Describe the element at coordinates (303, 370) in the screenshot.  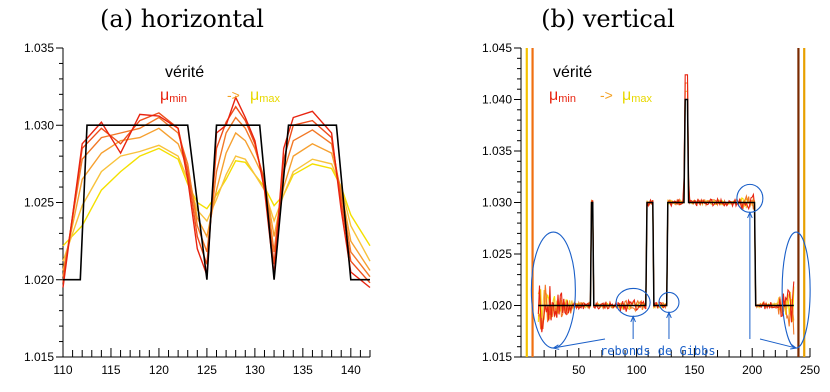
I see `x-tick-label: 135` at that location.